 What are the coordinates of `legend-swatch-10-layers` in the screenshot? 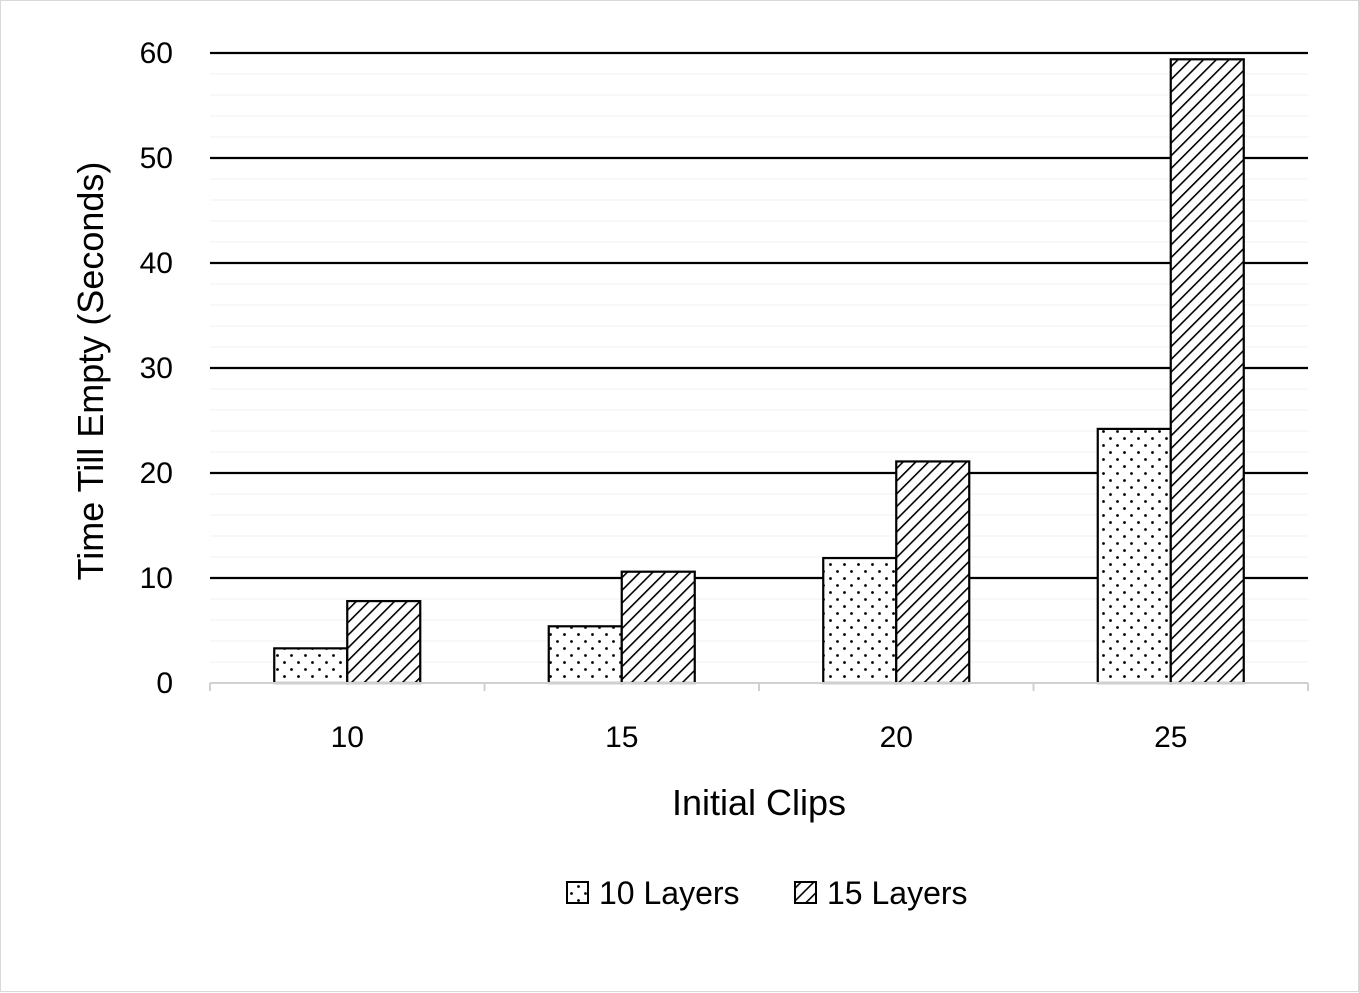 It's located at (577, 892).